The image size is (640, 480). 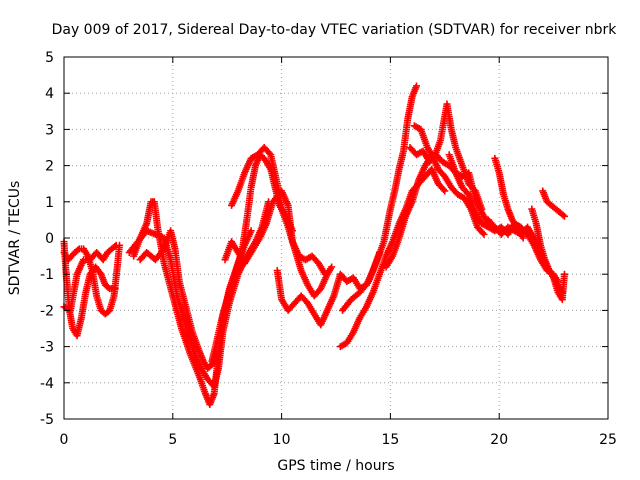 What do you see at coordinates (553, 203) in the screenshot?
I see `series-sat-t` at bounding box center [553, 203].